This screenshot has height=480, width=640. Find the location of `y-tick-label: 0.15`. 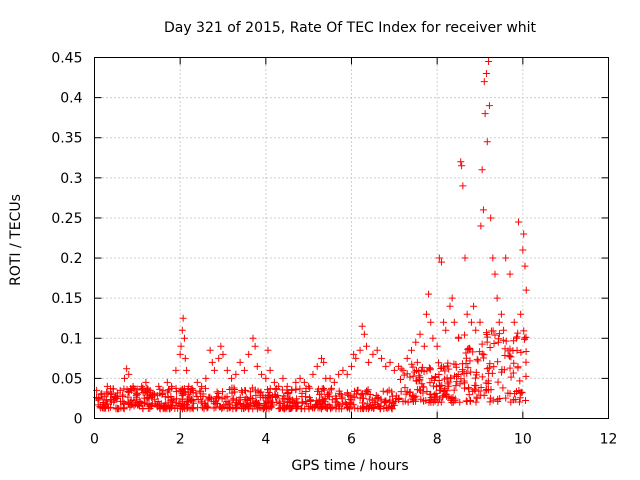

y-tick-label: 0.15 is located at coordinates (66, 299).